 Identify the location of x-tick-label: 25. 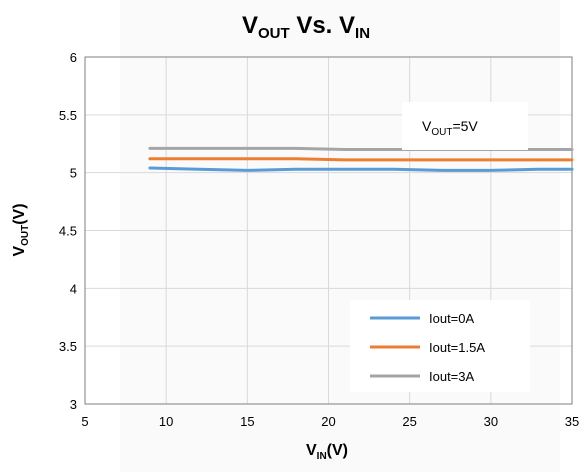
(409, 421).